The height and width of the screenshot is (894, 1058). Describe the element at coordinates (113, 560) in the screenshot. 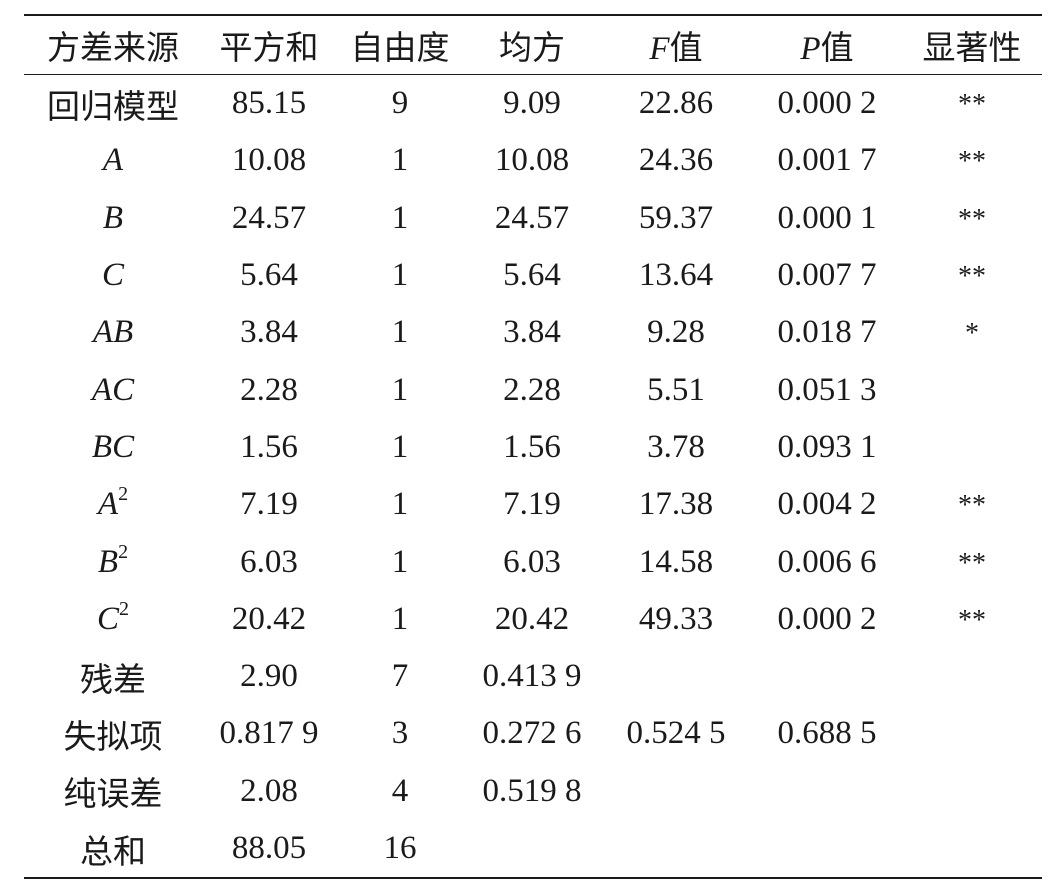

I see `cell-source: B2` at that location.